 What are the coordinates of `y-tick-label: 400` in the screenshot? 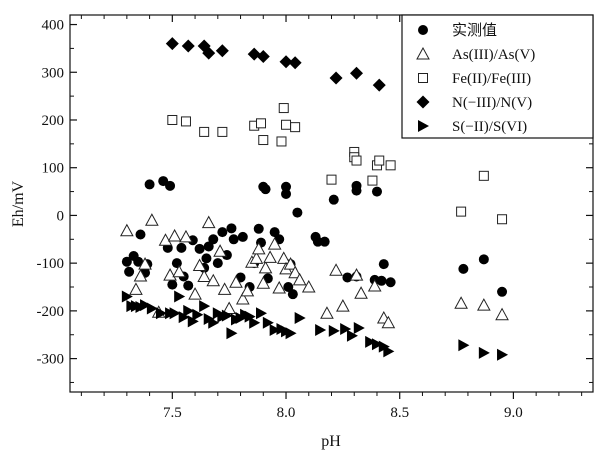 It's located at (53, 26).